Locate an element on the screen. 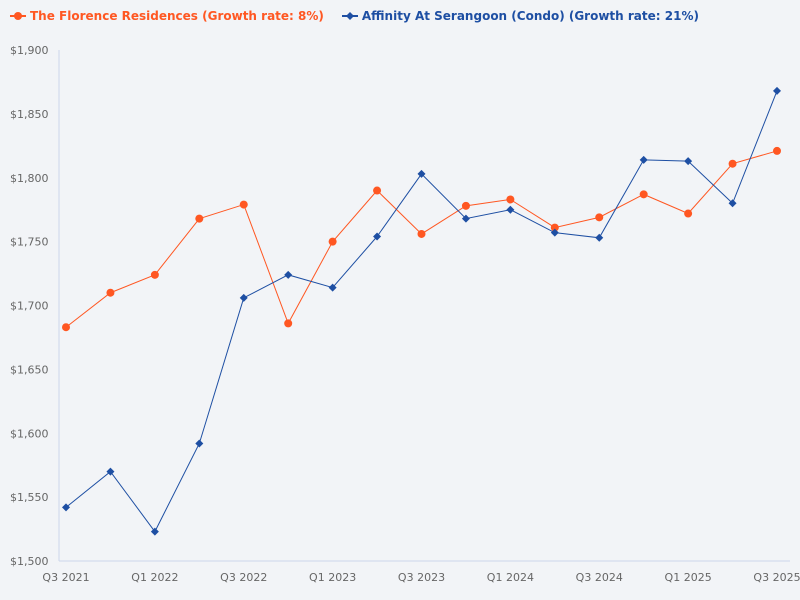 The image size is (800, 600). x-tick-label: Q3 2021 is located at coordinates (65, 577).